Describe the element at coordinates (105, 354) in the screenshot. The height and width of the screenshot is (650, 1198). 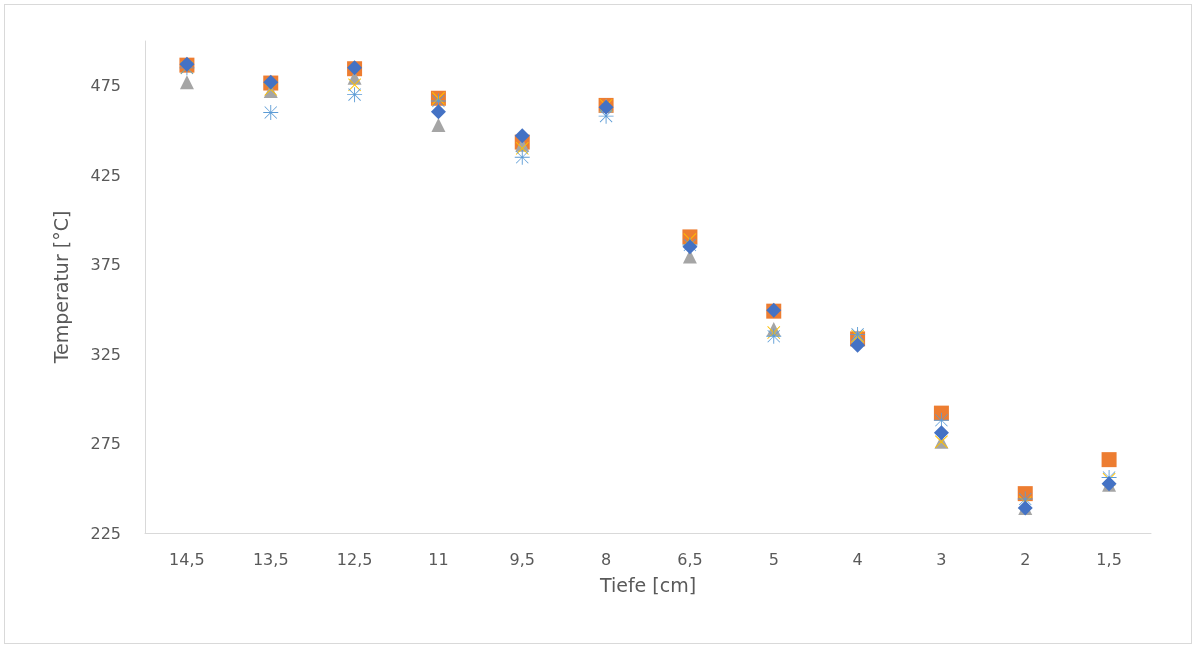
I see `y-tick-label: 325` at that location.